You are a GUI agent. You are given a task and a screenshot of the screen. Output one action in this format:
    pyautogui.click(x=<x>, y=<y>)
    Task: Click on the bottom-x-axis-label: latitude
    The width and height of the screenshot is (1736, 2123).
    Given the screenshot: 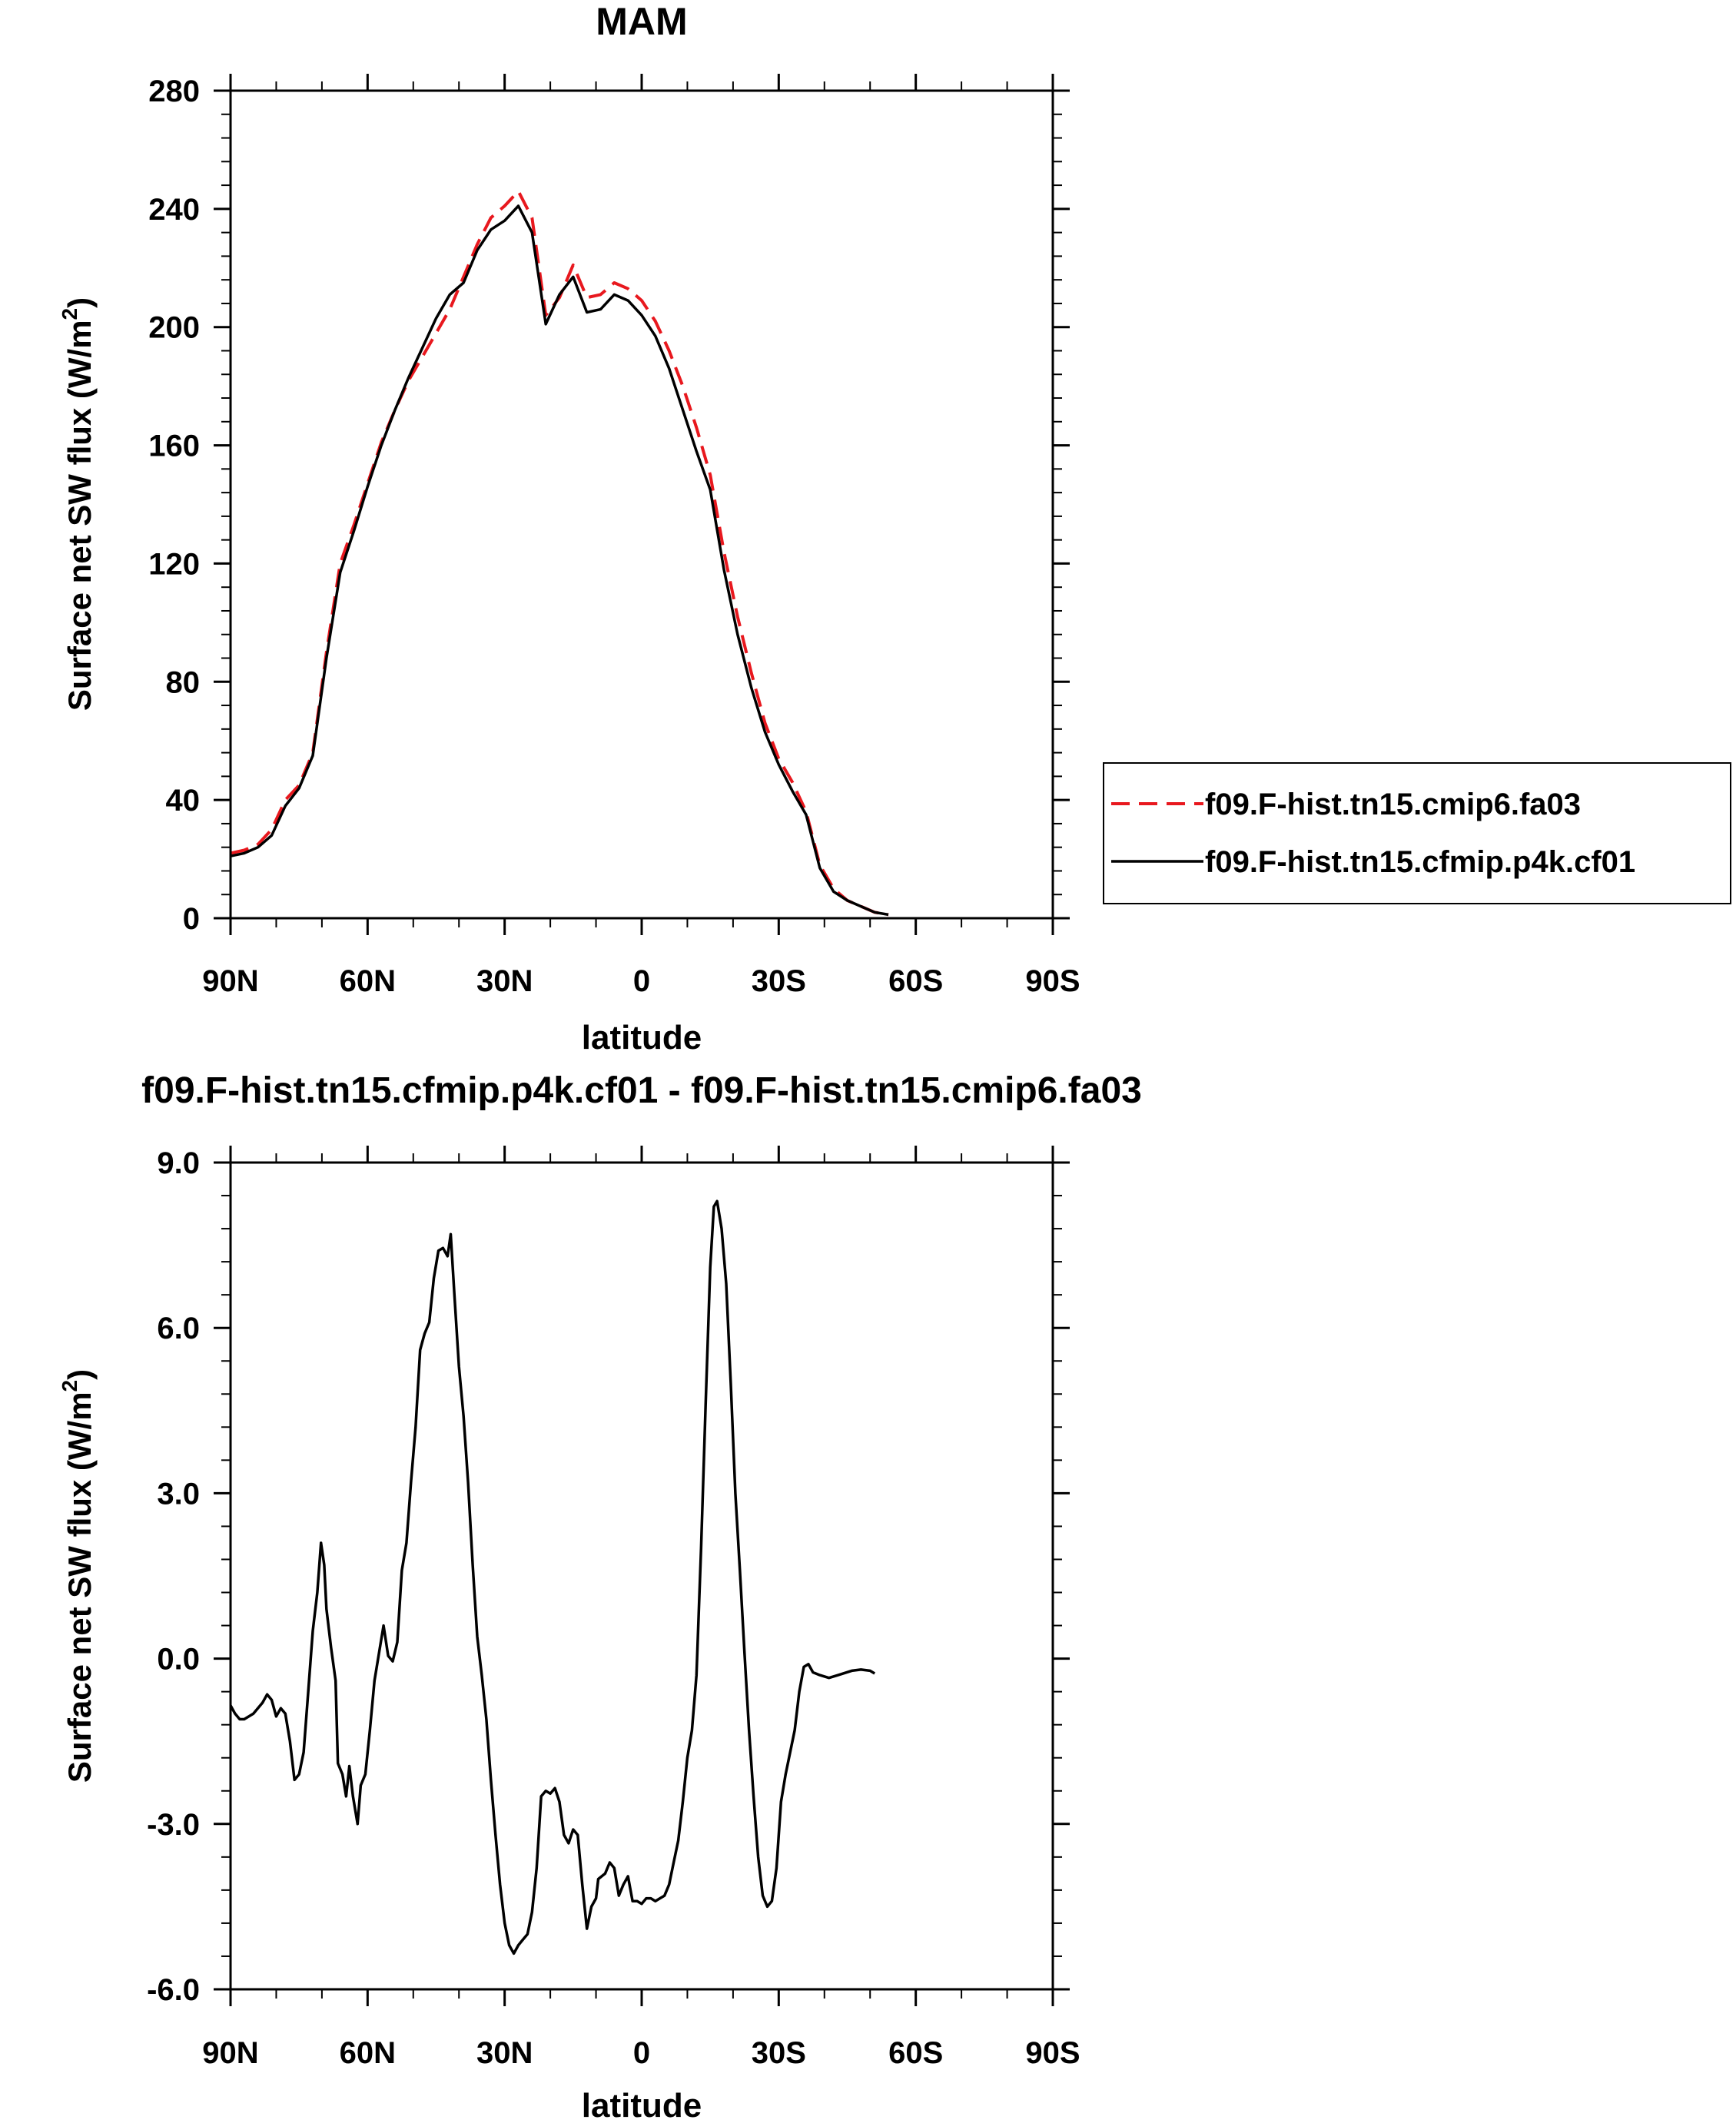 What is the action you would take?
    pyautogui.click(x=642, y=2105)
    